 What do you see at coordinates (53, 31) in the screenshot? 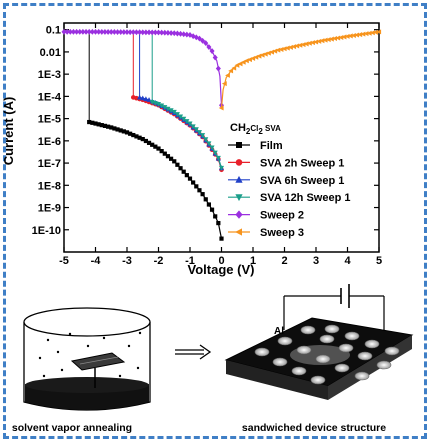
I see `y-tick-label: 0.1` at bounding box center [53, 31].